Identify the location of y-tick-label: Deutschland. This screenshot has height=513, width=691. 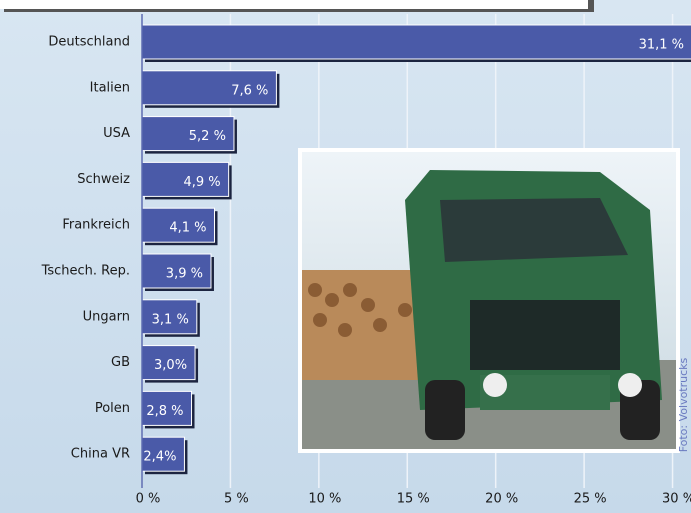
(89, 42).